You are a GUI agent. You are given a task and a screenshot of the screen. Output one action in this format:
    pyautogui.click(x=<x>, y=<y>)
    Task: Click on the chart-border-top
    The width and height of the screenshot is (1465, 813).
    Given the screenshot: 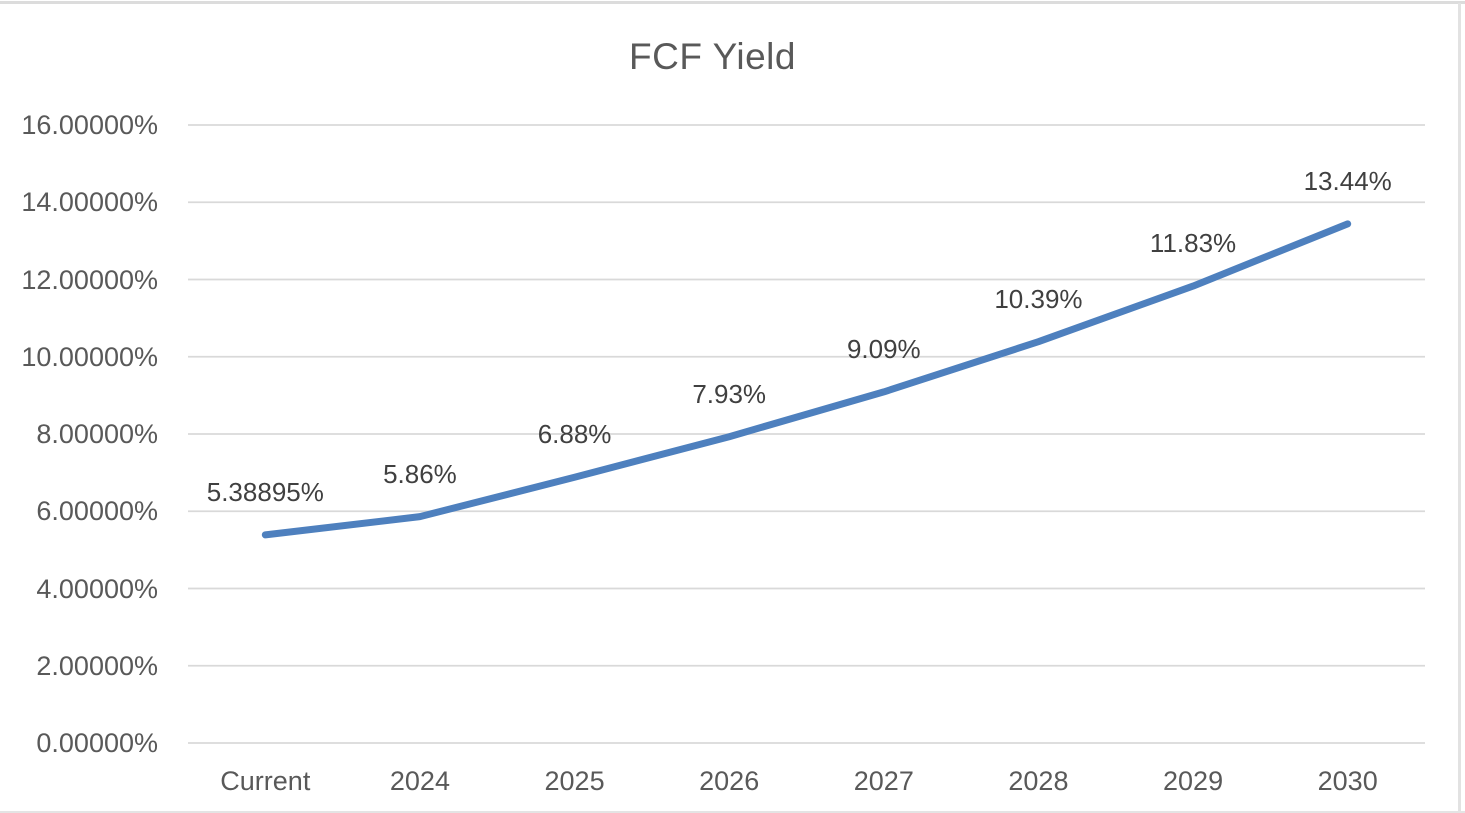 What is the action you would take?
    pyautogui.click(x=732, y=2)
    